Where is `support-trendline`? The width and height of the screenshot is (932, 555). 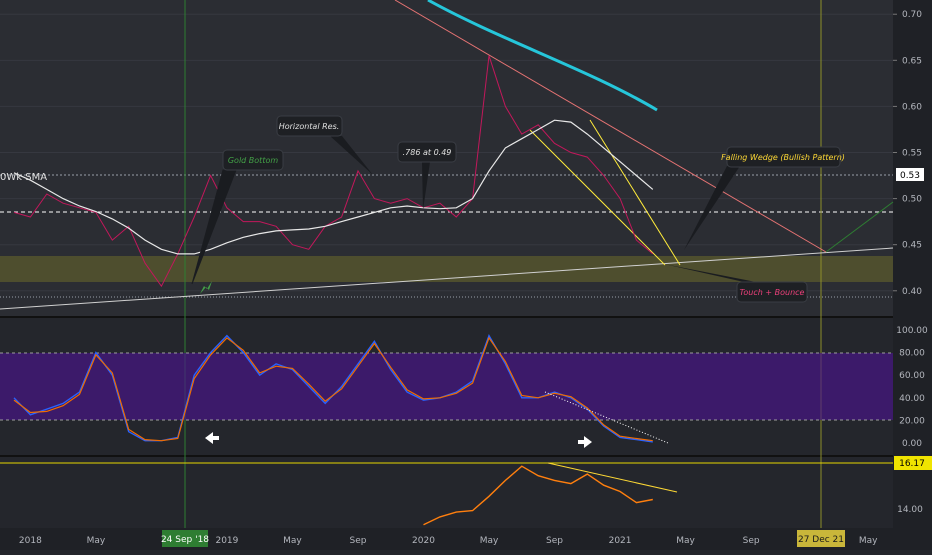 support-trendline is located at coordinates (447, 278).